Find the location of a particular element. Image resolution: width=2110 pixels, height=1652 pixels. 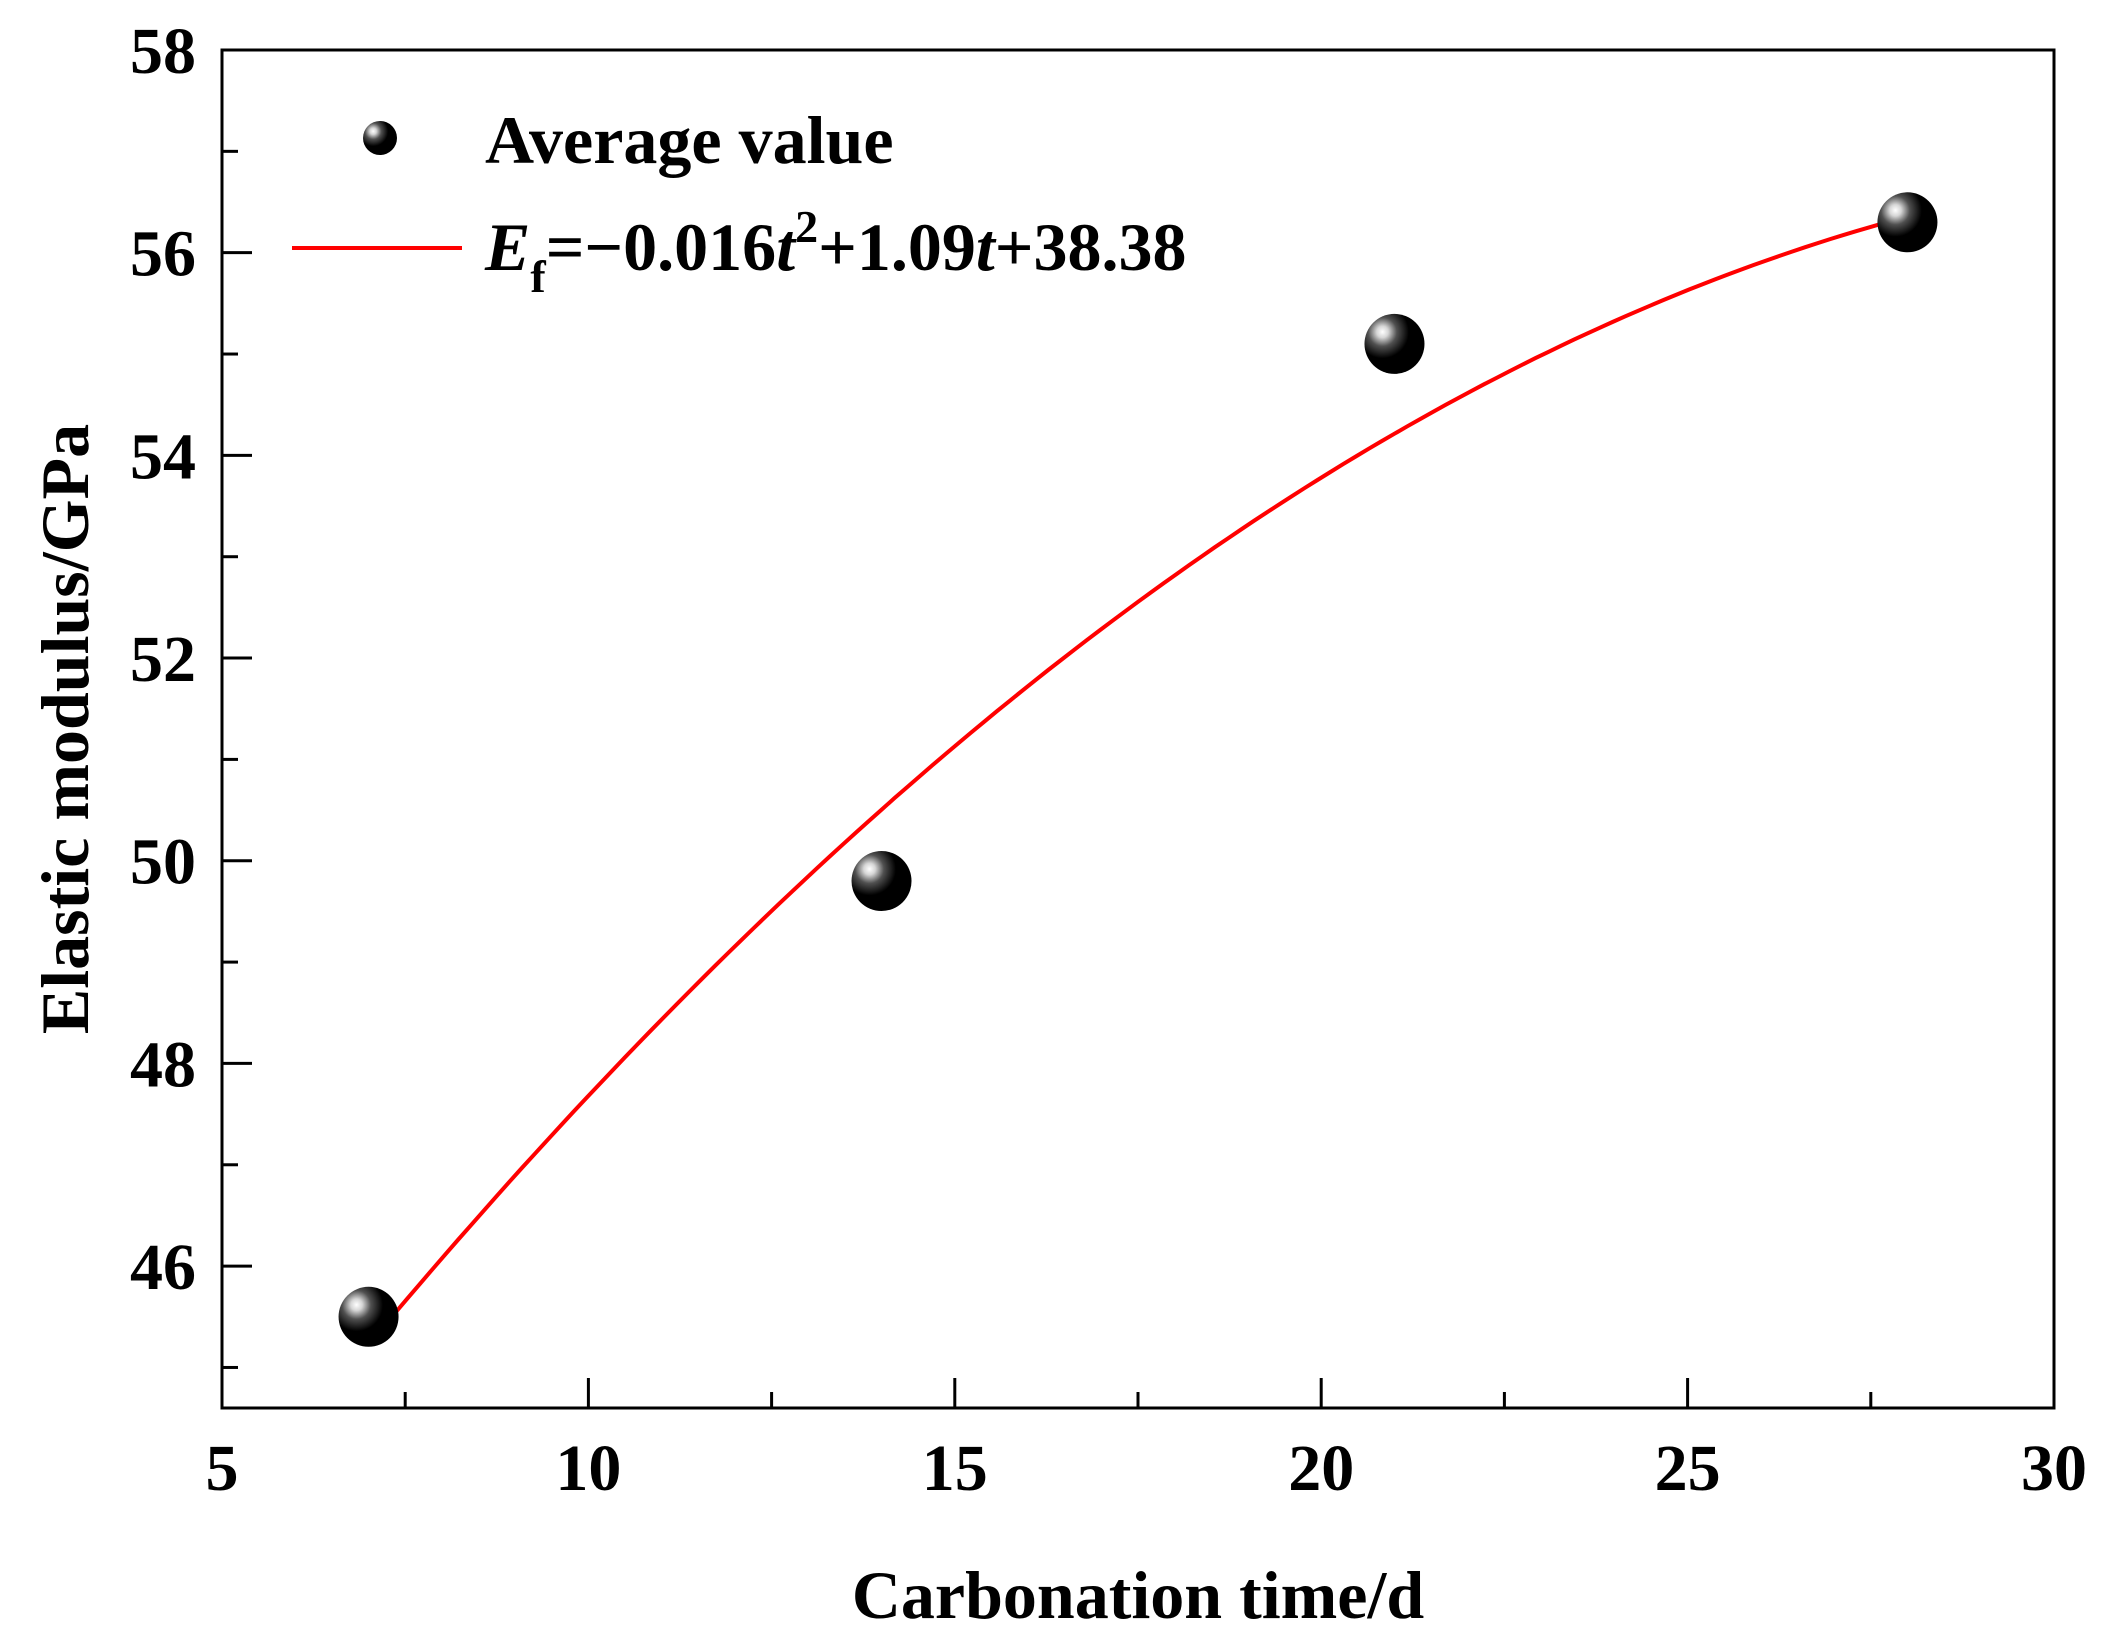

legend-equation: Ef=−0.016t2+1.09t+38.38 is located at coordinates (835, 251).